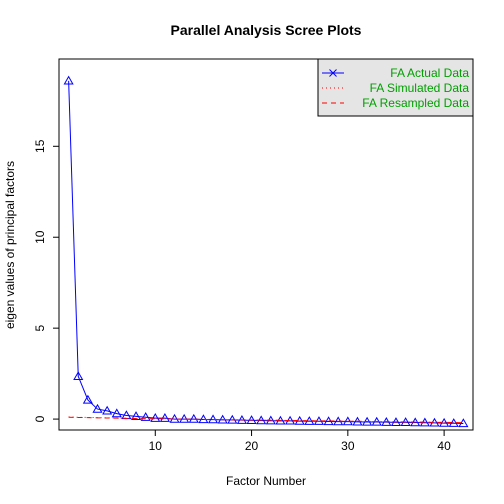  What do you see at coordinates (40, 237) in the screenshot?
I see `y-tick-label: 10` at bounding box center [40, 237].